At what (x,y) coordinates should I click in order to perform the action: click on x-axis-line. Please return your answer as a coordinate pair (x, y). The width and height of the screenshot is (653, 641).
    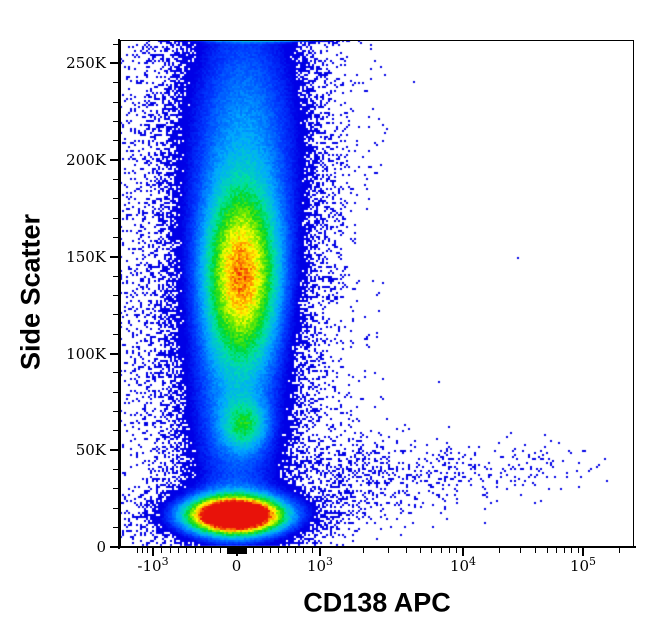
    Looking at the image, I should click on (376, 547).